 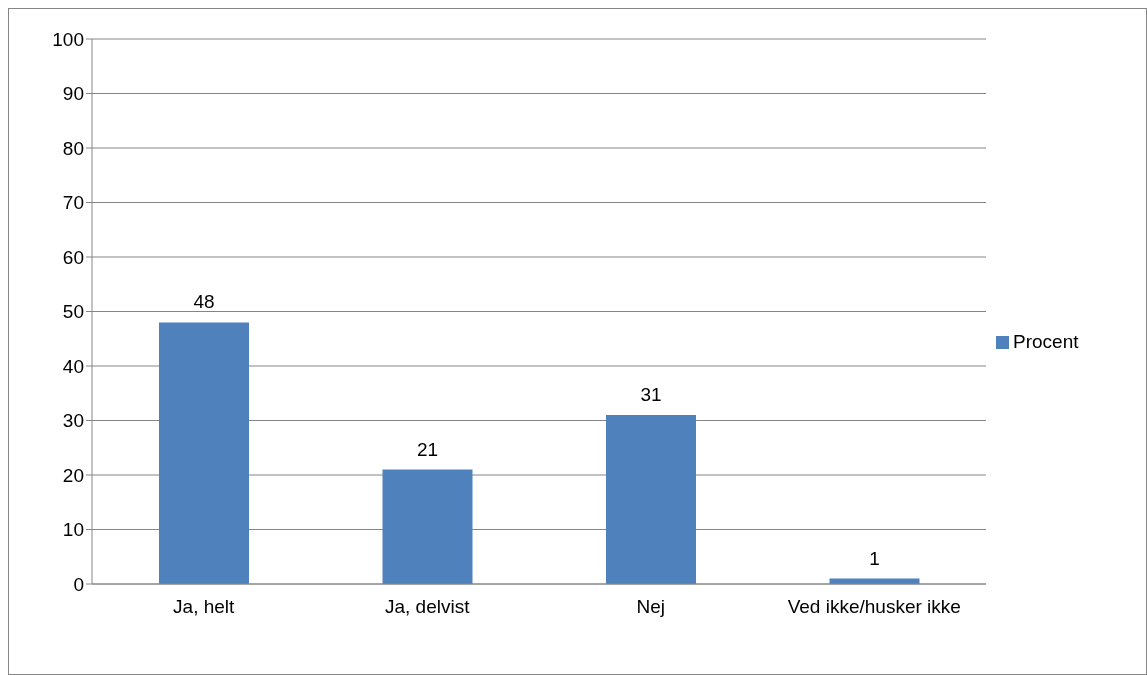 I want to click on legend-label: Procent, so click(x=1046, y=341).